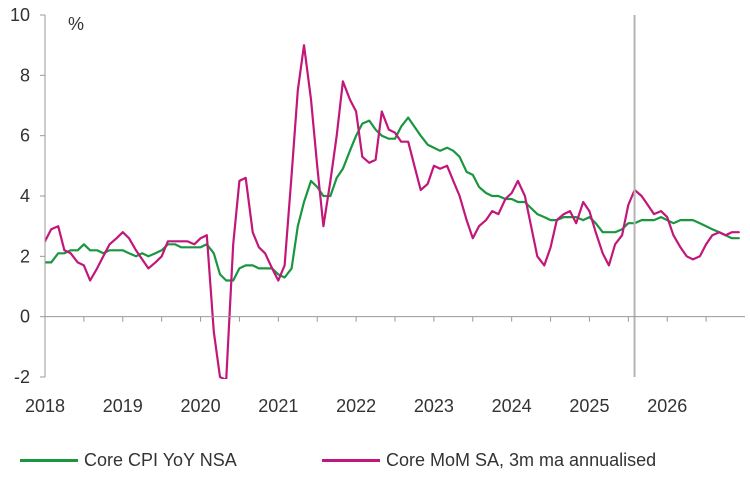 This screenshot has width=750, height=483. What do you see at coordinates (49, 460) in the screenshot?
I see `legend-swatch-core-cpi` at bounding box center [49, 460].